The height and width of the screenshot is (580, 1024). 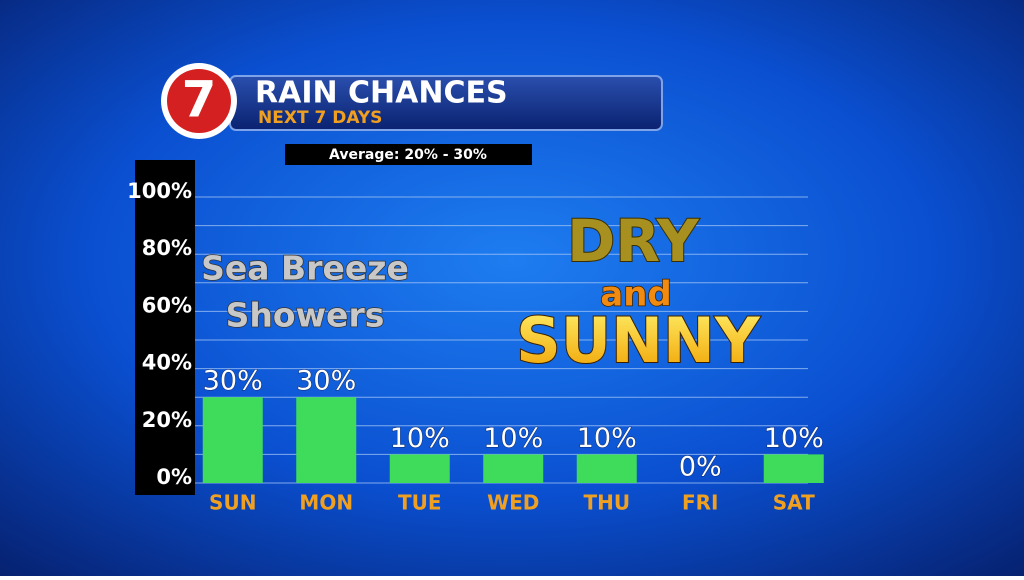 I want to click on x-tick-label: THU, so click(x=606, y=503).